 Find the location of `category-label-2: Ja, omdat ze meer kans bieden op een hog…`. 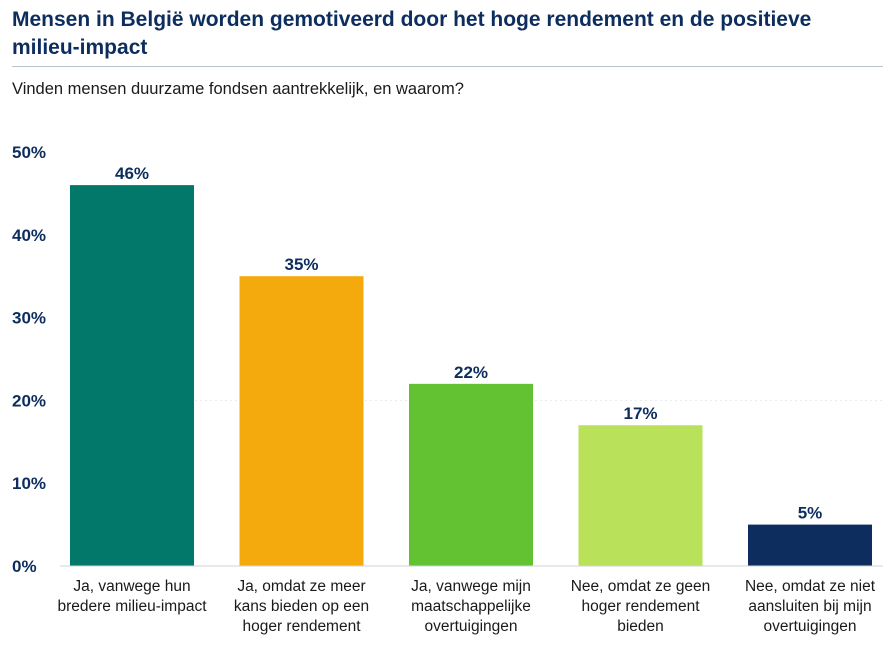

category-label-2: Ja, omdat ze meer kans bieden op een hog… is located at coordinates (301, 606).